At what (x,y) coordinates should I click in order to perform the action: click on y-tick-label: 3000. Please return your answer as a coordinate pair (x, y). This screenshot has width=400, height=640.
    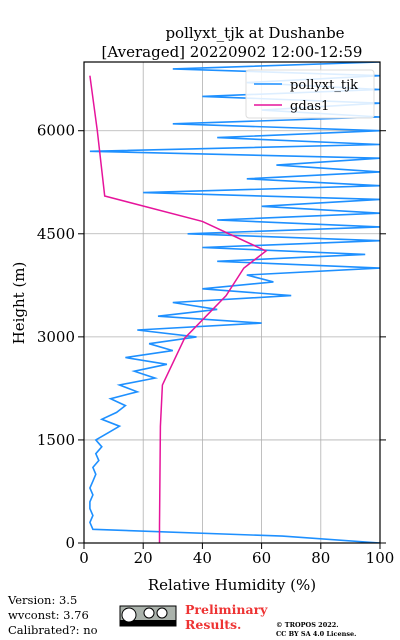
    Looking at the image, I should click on (56, 337).